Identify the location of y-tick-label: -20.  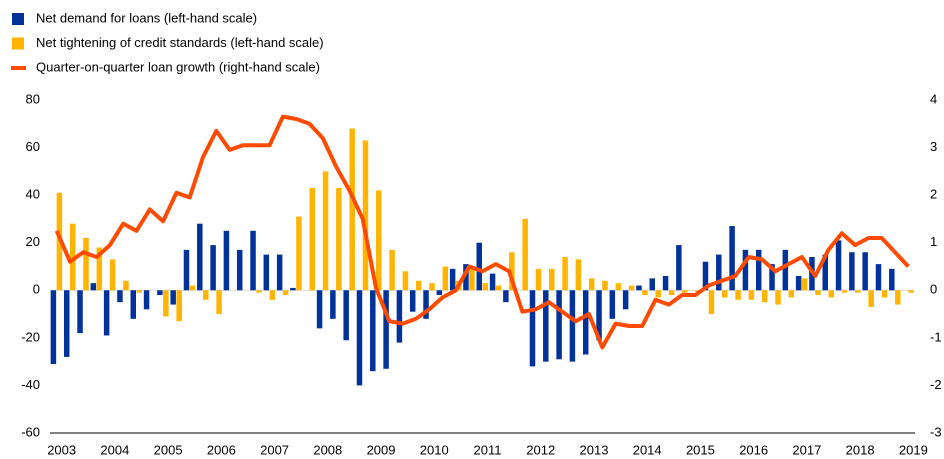
(30, 336).